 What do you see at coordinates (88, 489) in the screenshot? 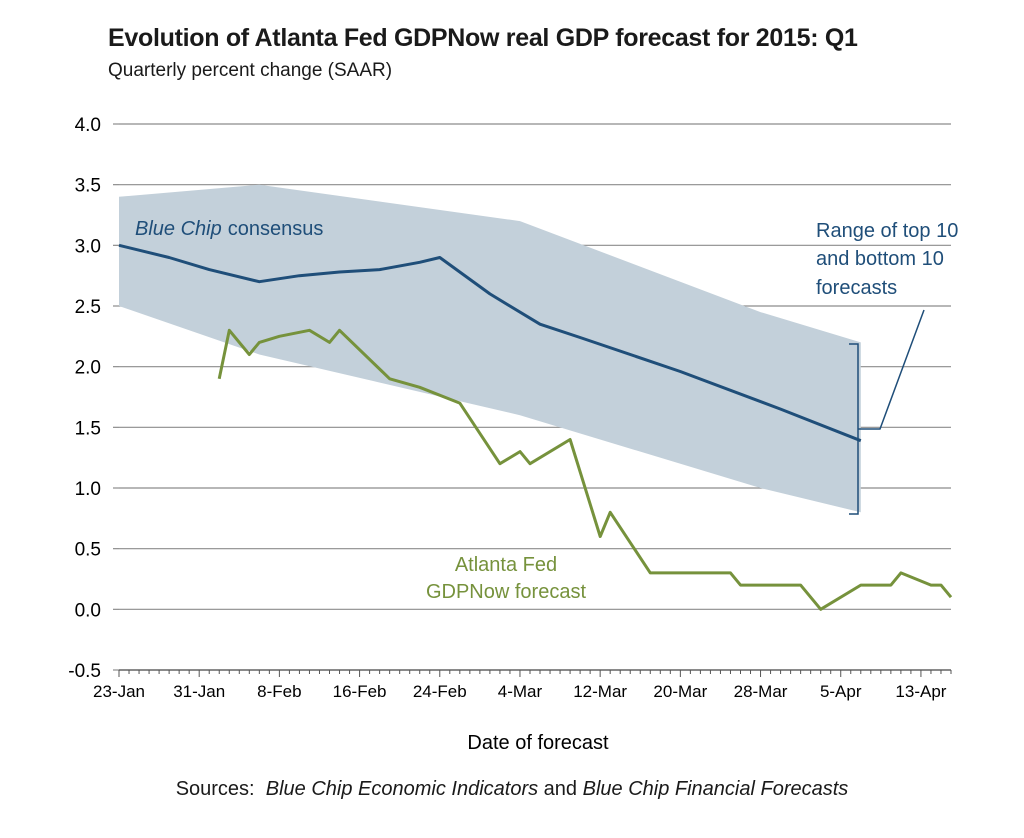
I see `y-tick-label: 1.0` at bounding box center [88, 489].